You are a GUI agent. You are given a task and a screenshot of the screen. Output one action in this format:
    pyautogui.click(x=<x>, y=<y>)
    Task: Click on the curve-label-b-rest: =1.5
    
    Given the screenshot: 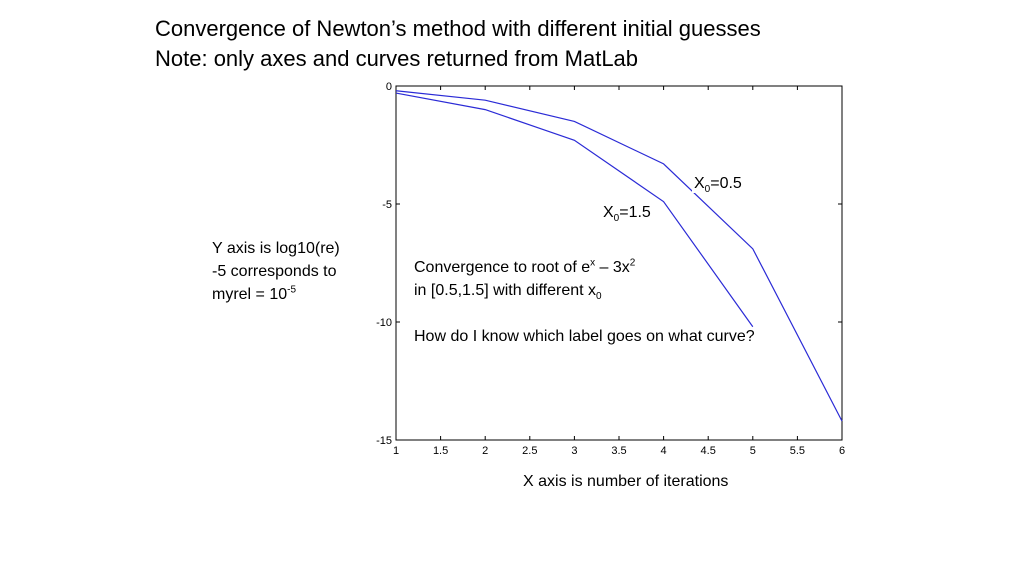 What is the action you would take?
    pyautogui.click(x=635, y=212)
    